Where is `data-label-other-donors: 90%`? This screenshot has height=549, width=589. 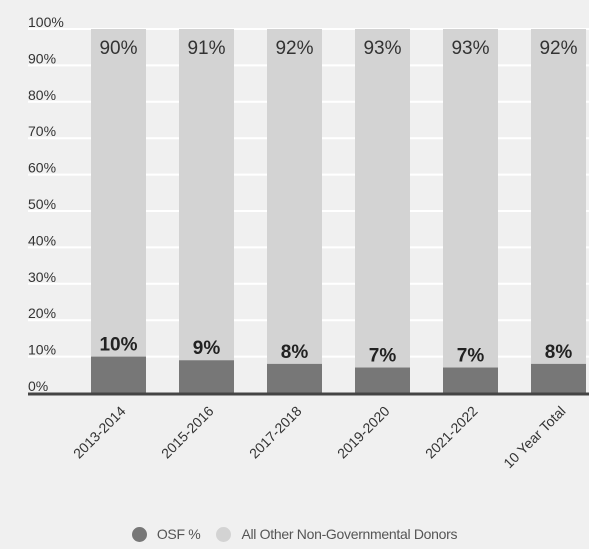
data-label-other-donors: 90% is located at coordinates (118, 48).